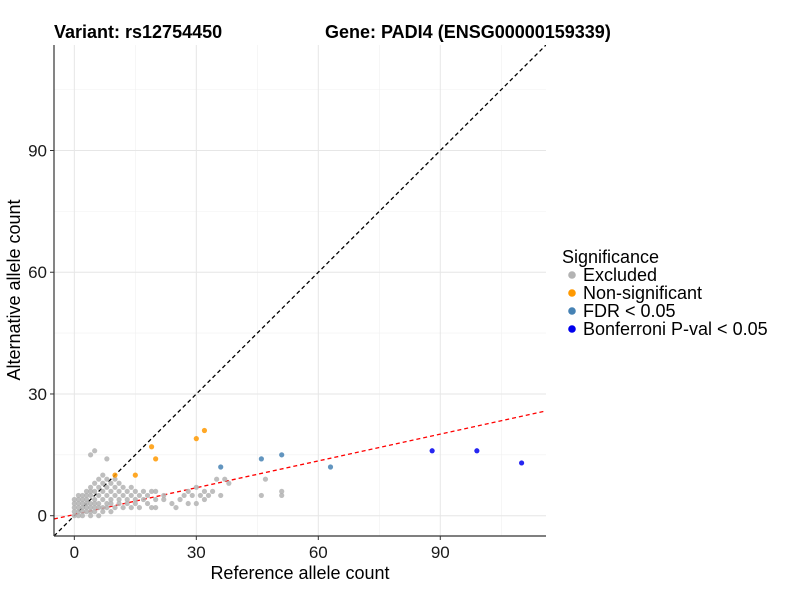 This screenshot has width=800, height=600. I want to click on legend-label-1: Non-significant, so click(642, 293).